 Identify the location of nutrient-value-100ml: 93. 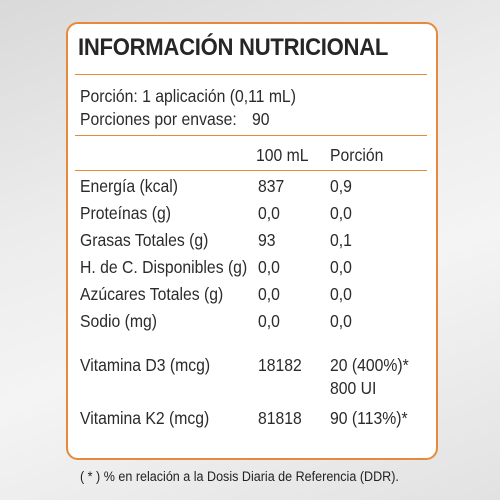
(267, 240).